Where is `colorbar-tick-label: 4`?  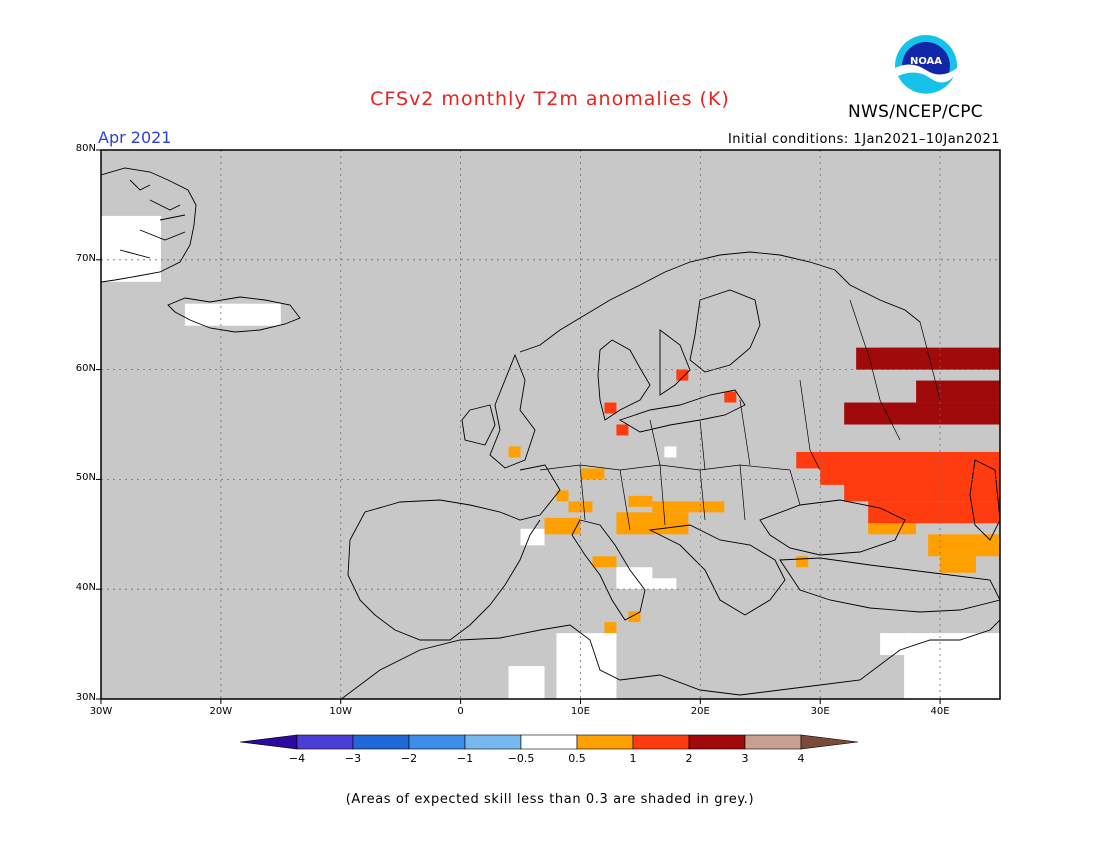 colorbar-tick-label: 4 is located at coordinates (801, 758).